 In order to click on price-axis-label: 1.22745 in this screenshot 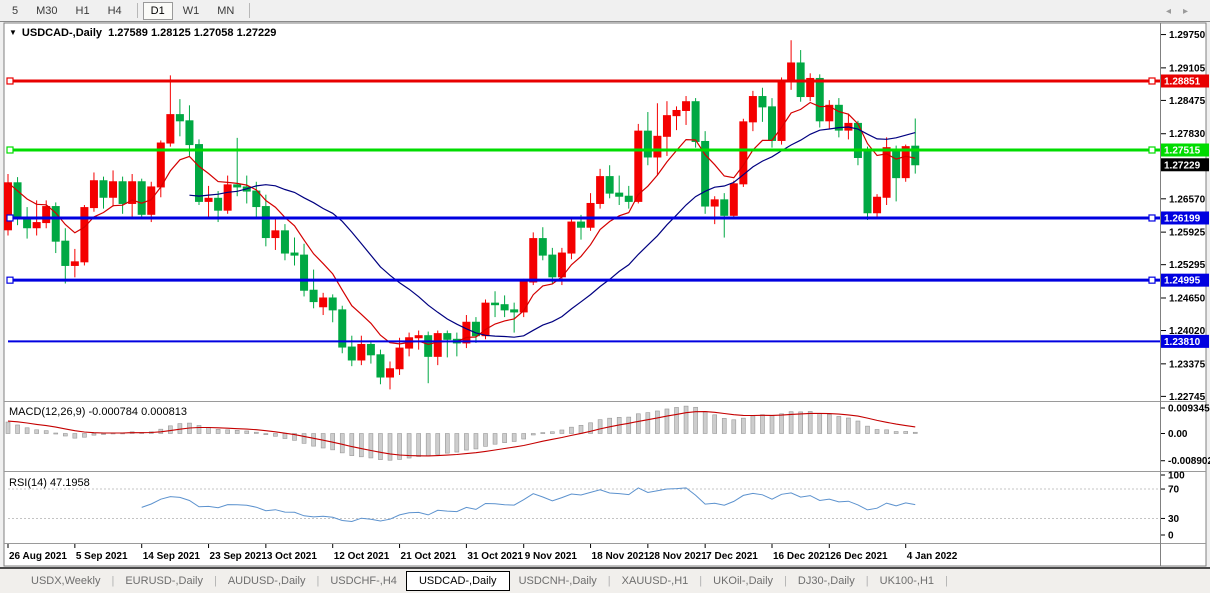, I will do `click(1187, 397)`.